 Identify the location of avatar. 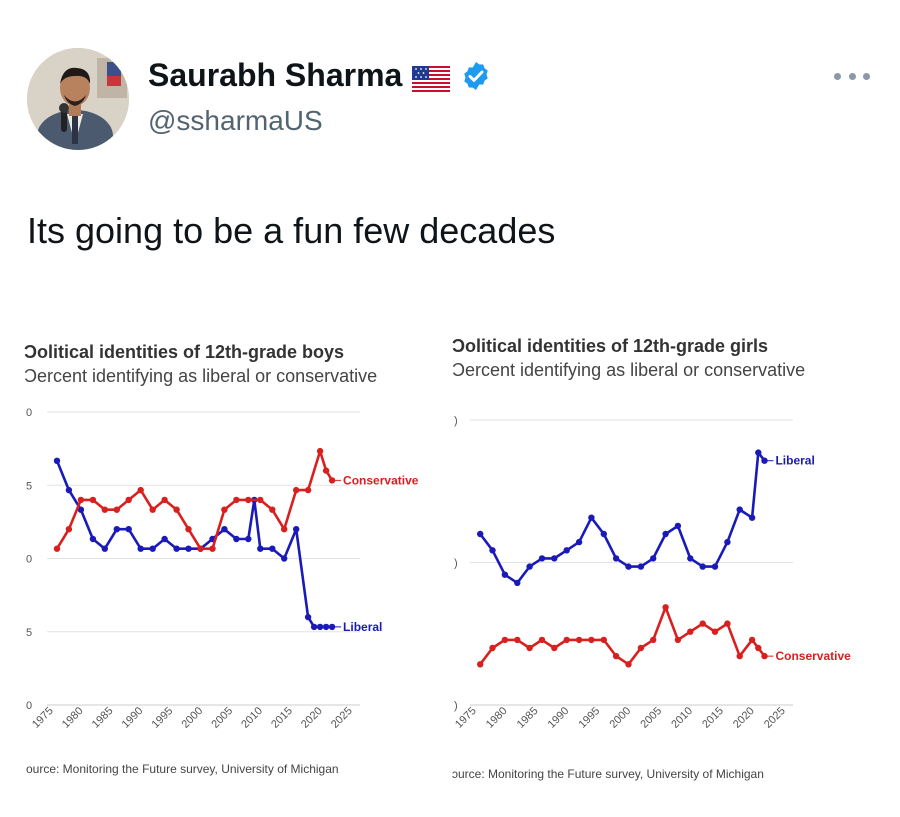
(78, 99).